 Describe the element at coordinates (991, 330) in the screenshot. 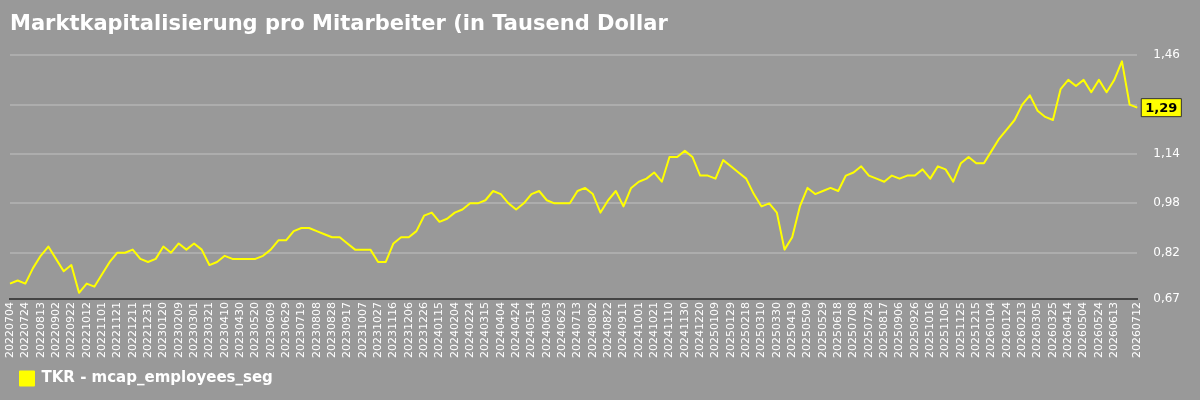

I see `x-tick-label: 20260104` at that location.